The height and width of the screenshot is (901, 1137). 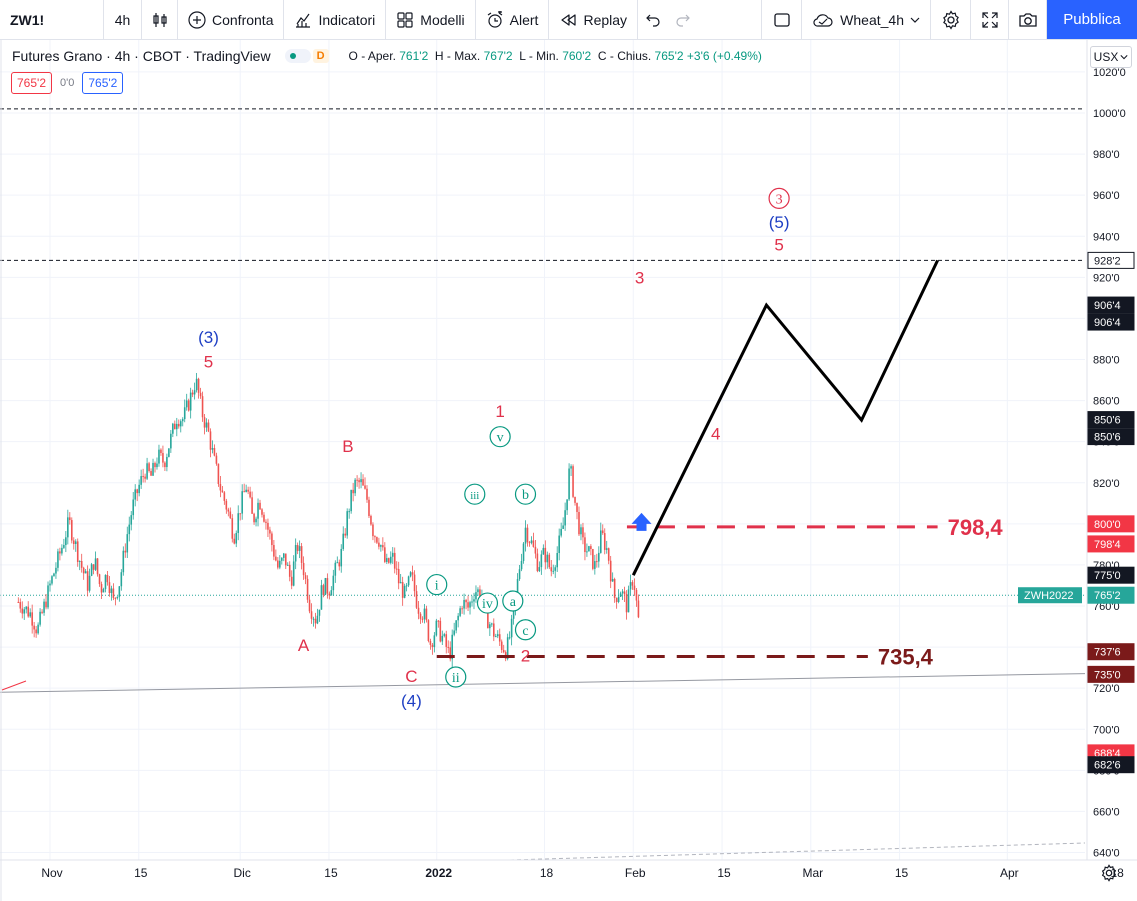 What do you see at coordinates (141, 56) in the screenshot?
I see `legend-title: Futures Grano · 4h · CBOT · TradingView` at bounding box center [141, 56].